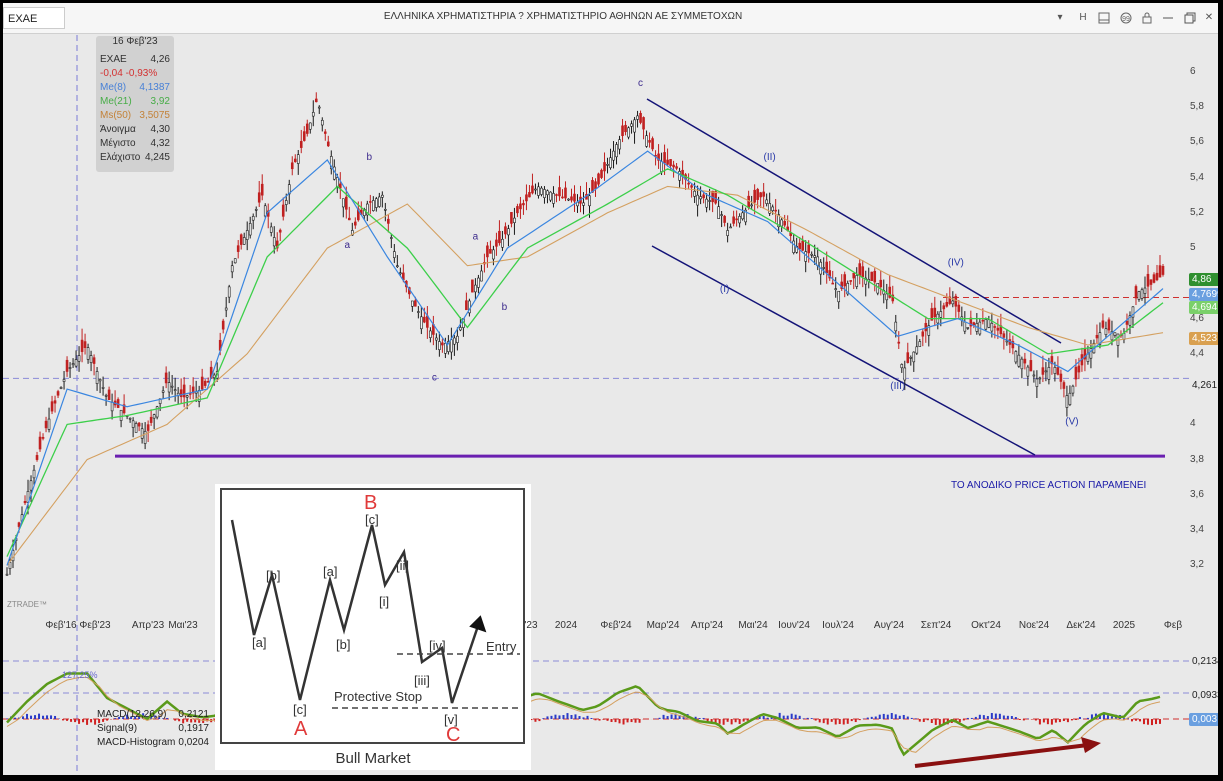  Describe the element at coordinates (135, 89) in the screenshot. I see `legend-row: Me(8) 4,1387` at that location.